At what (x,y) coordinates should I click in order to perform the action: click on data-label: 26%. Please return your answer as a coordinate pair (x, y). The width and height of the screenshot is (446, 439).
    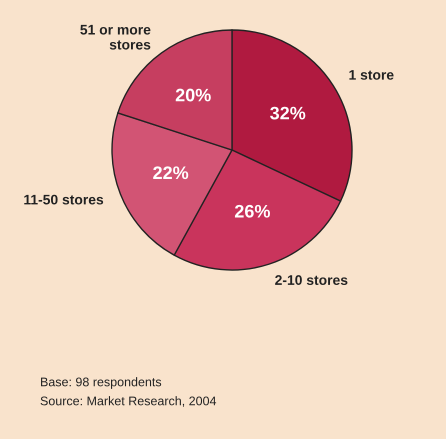
    Looking at the image, I should click on (252, 211).